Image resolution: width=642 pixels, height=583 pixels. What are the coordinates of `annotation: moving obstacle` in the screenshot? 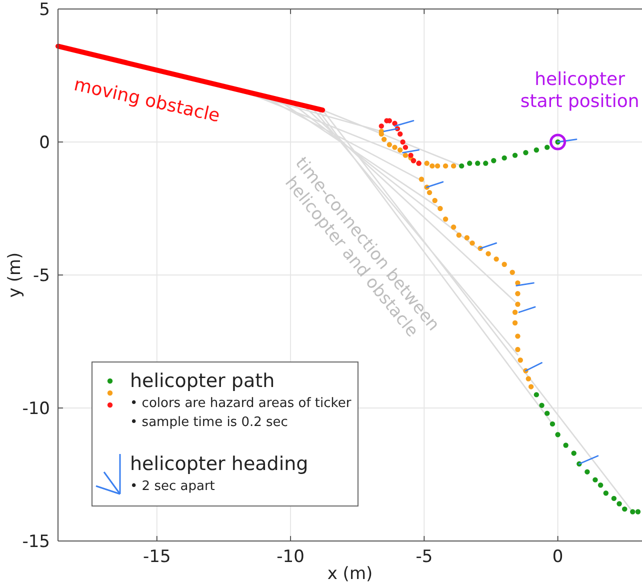 It's located at (147, 100).